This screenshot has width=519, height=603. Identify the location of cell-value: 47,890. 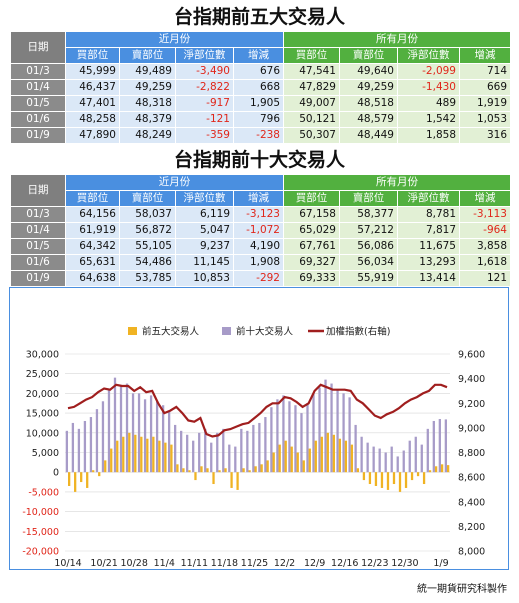
(92, 135).